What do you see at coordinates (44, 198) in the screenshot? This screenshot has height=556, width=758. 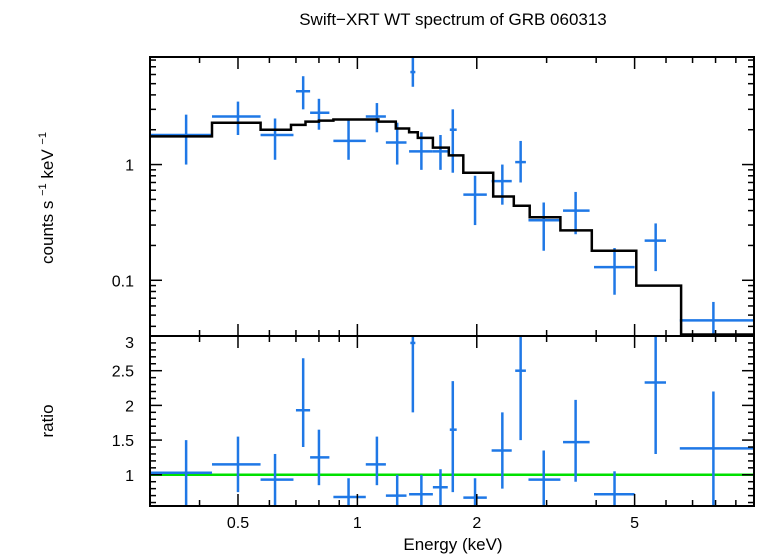 I see `top-y-axis-label: counts s −1 keV −1` at bounding box center [44, 198].